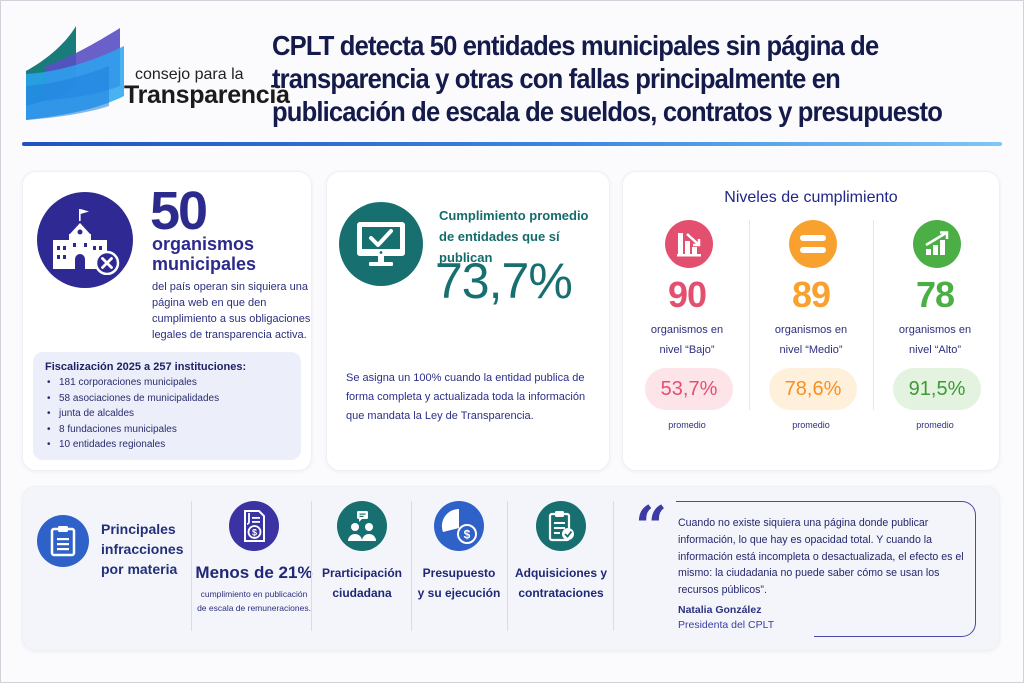 The image size is (1024, 683). Describe the element at coordinates (207, 95) in the screenshot. I see `logo-text-big: Transparencia` at that location.